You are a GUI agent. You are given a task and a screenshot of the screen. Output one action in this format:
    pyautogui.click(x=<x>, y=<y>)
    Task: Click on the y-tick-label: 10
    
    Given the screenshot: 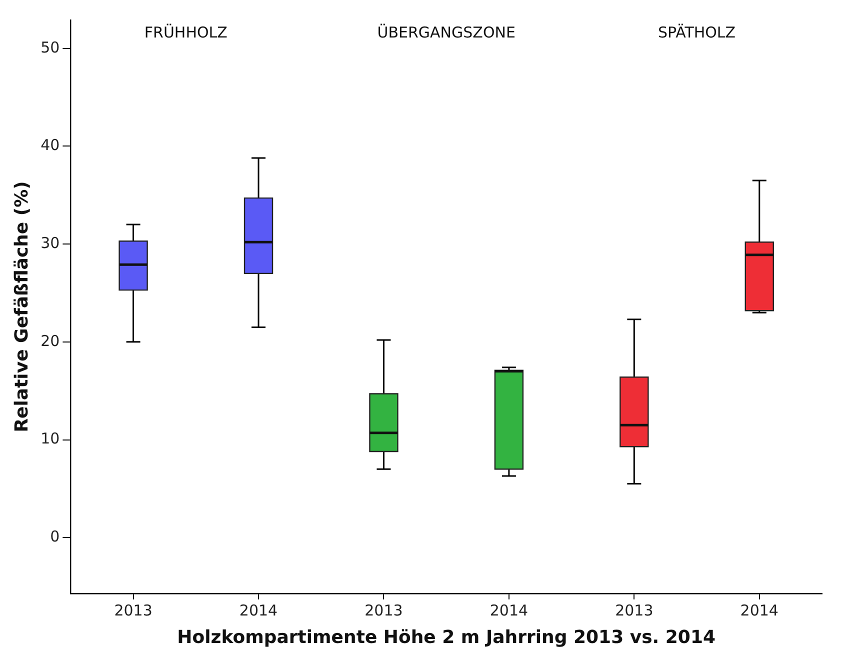 What is the action you would take?
    pyautogui.click(x=50, y=439)
    